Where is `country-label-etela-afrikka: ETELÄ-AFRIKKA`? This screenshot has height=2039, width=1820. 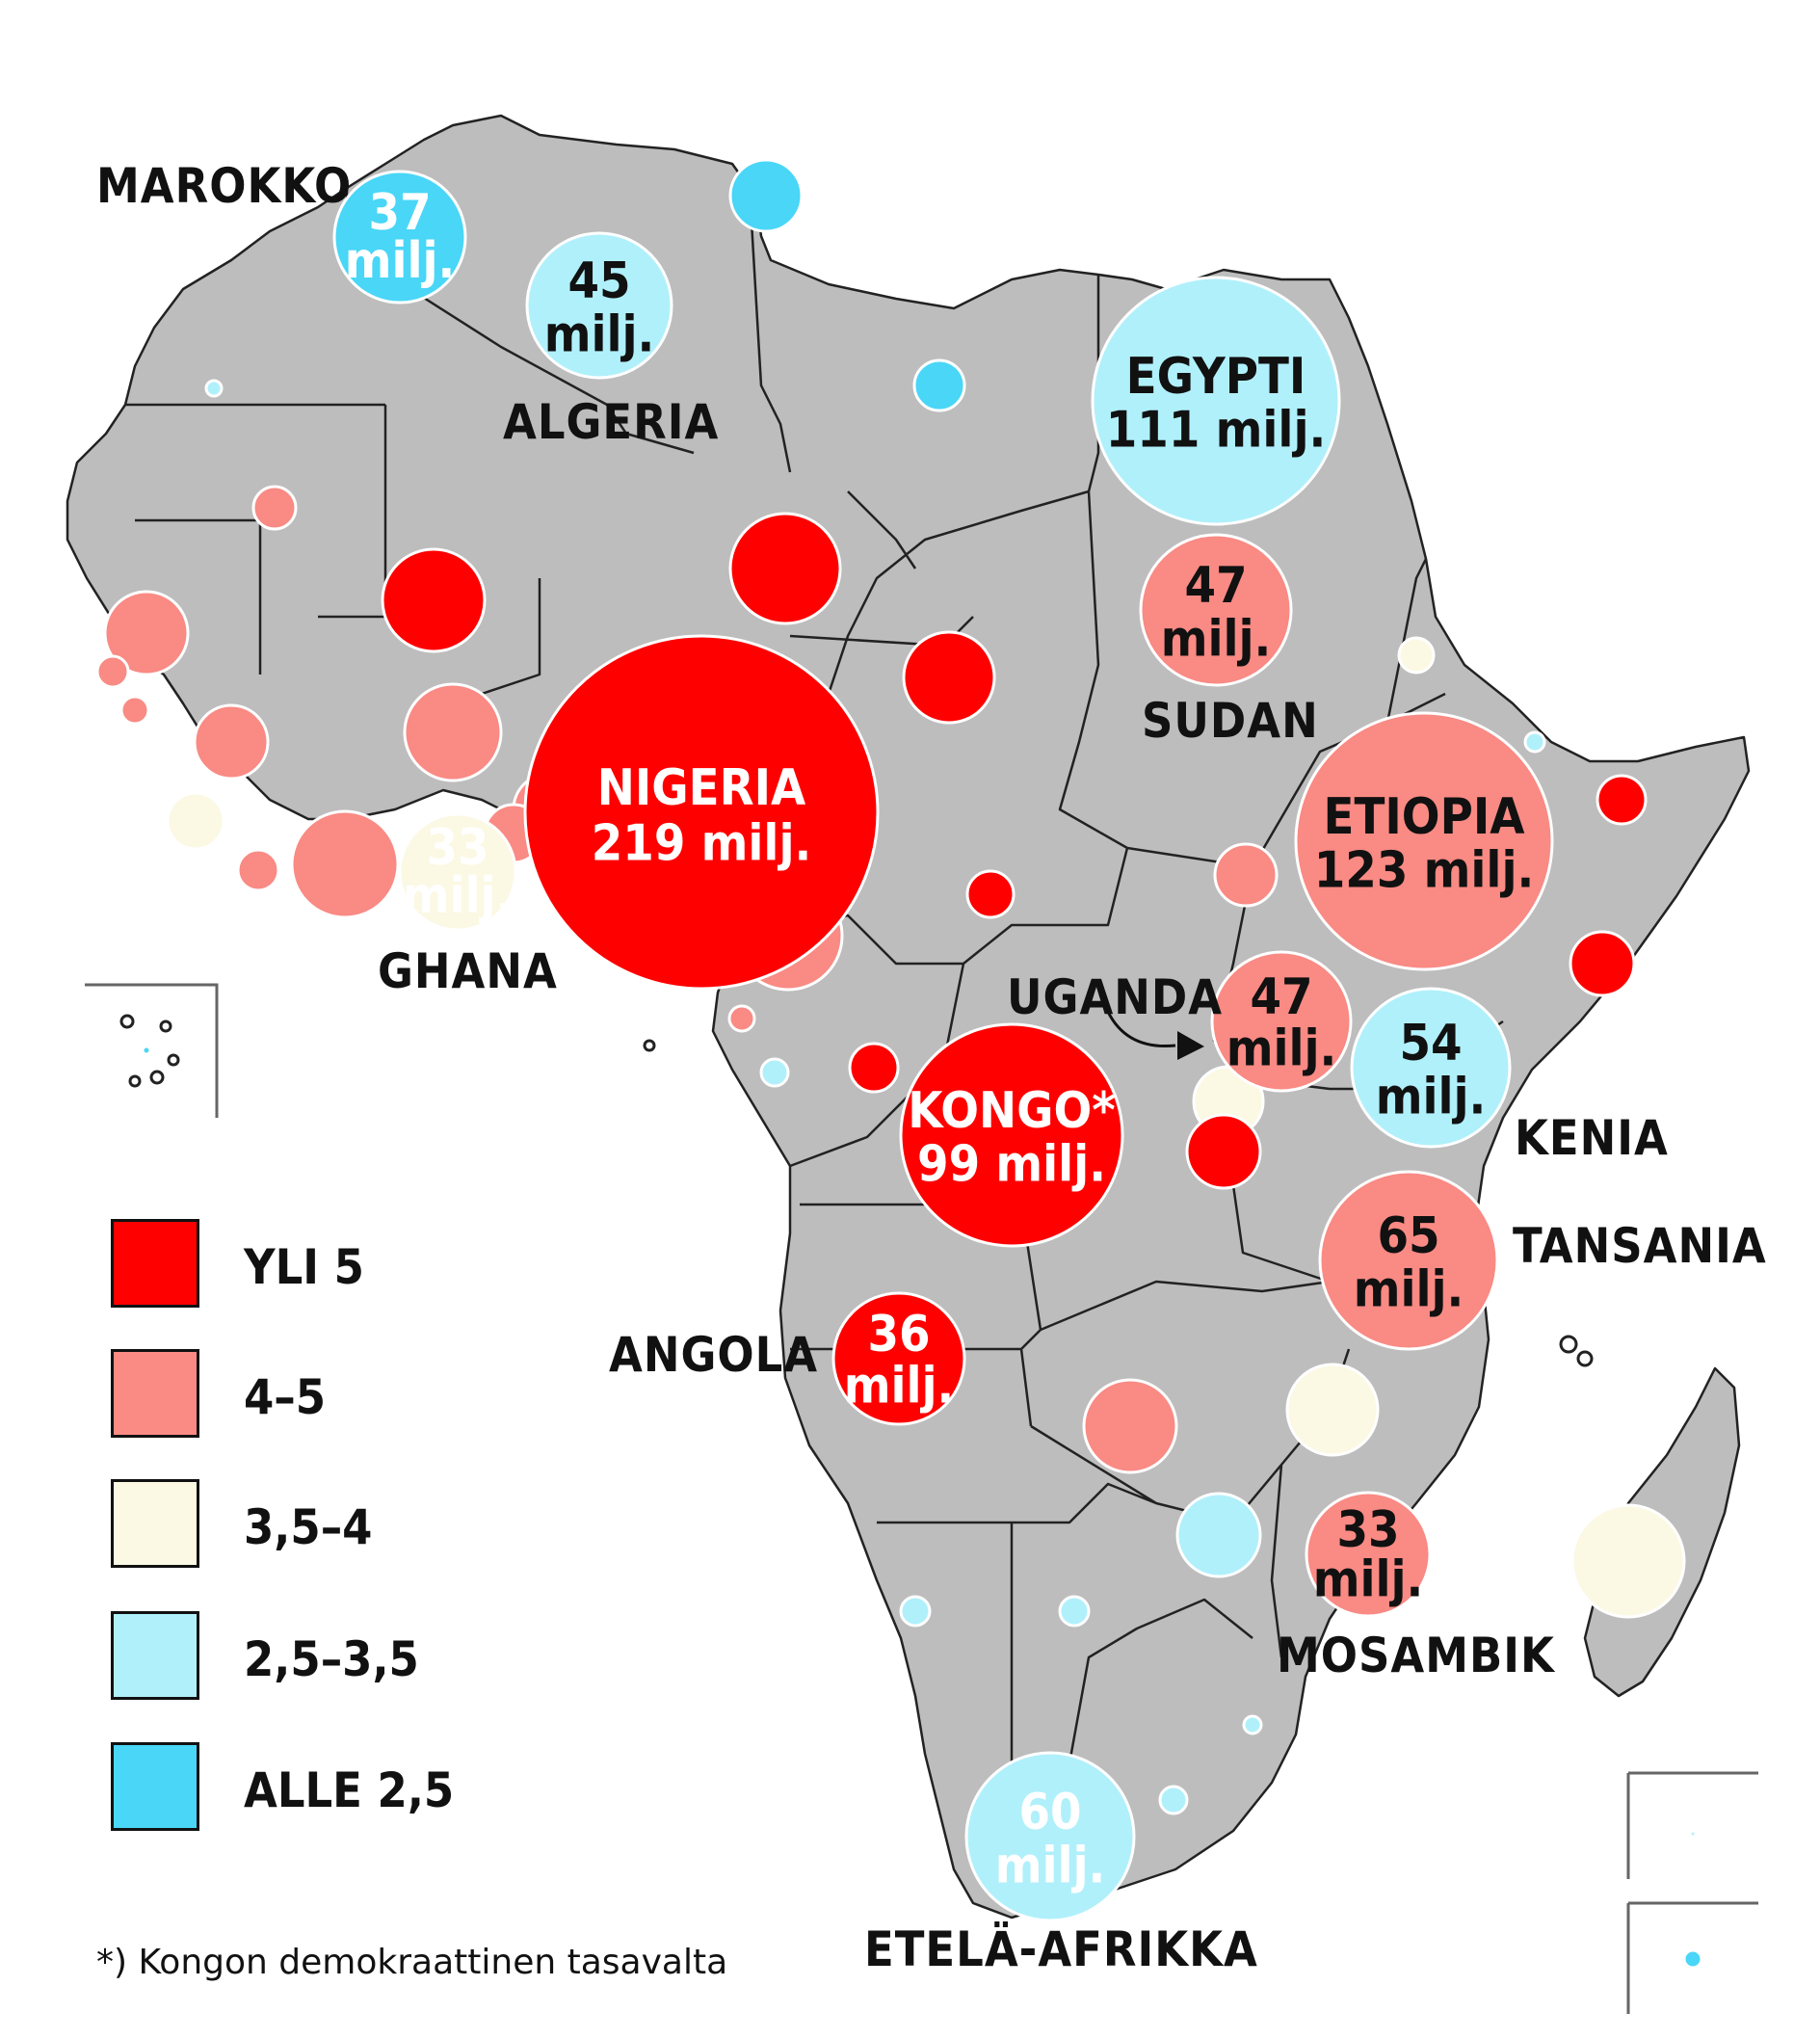 country-label-etela-afrikka: ETELÄ-AFRIKKA is located at coordinates (1061, 1949).